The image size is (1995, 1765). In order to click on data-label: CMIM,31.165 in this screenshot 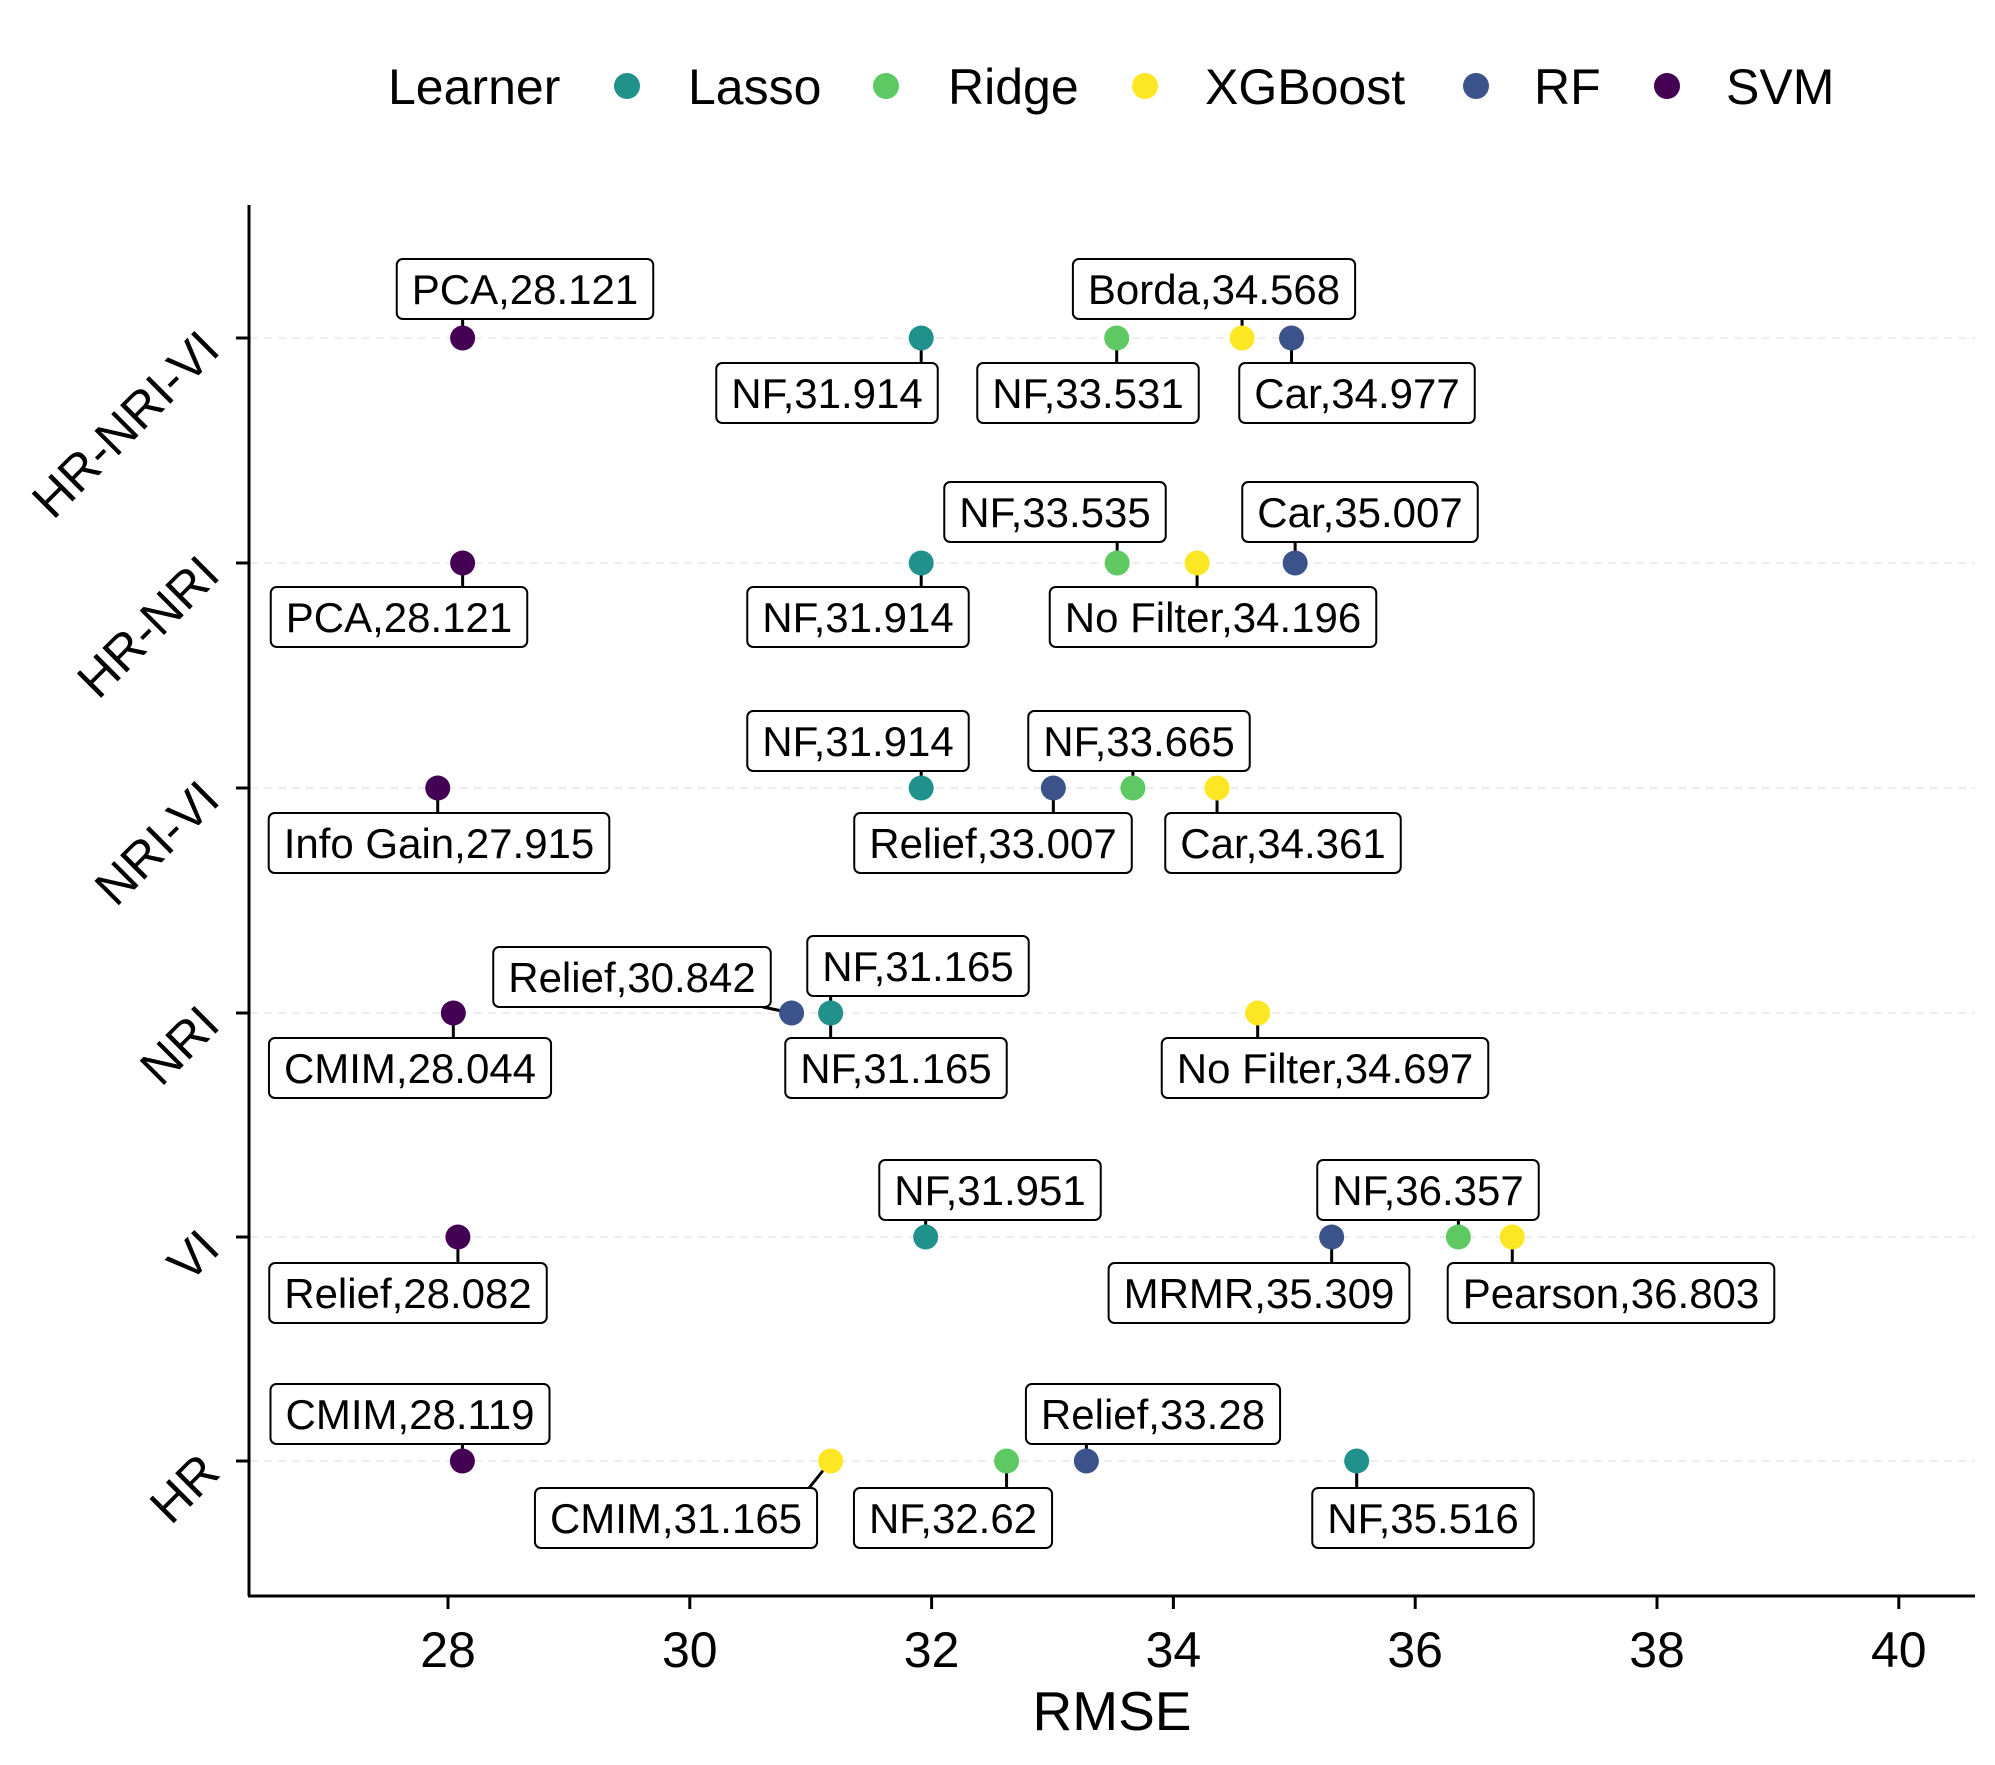, I will do `click(676, 1518)`.